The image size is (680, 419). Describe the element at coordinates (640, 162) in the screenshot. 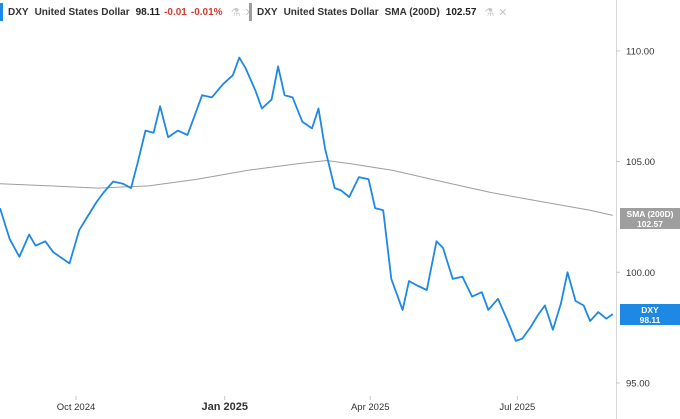

I see `y-tick-label: 105.00` at that location.